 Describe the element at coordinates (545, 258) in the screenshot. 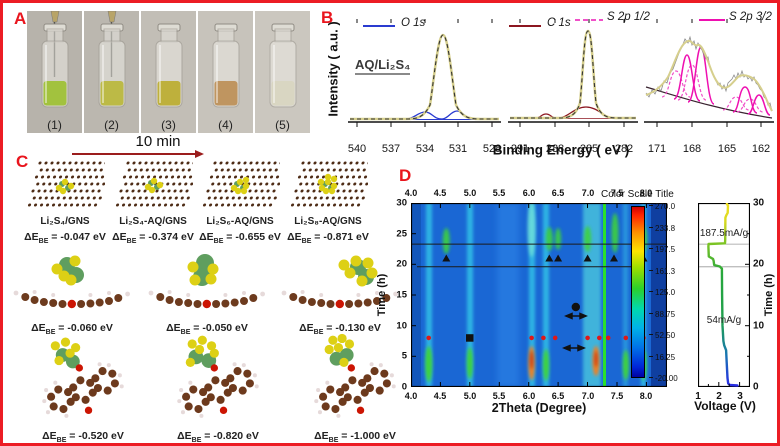

I see `triangle-markers` at that location.